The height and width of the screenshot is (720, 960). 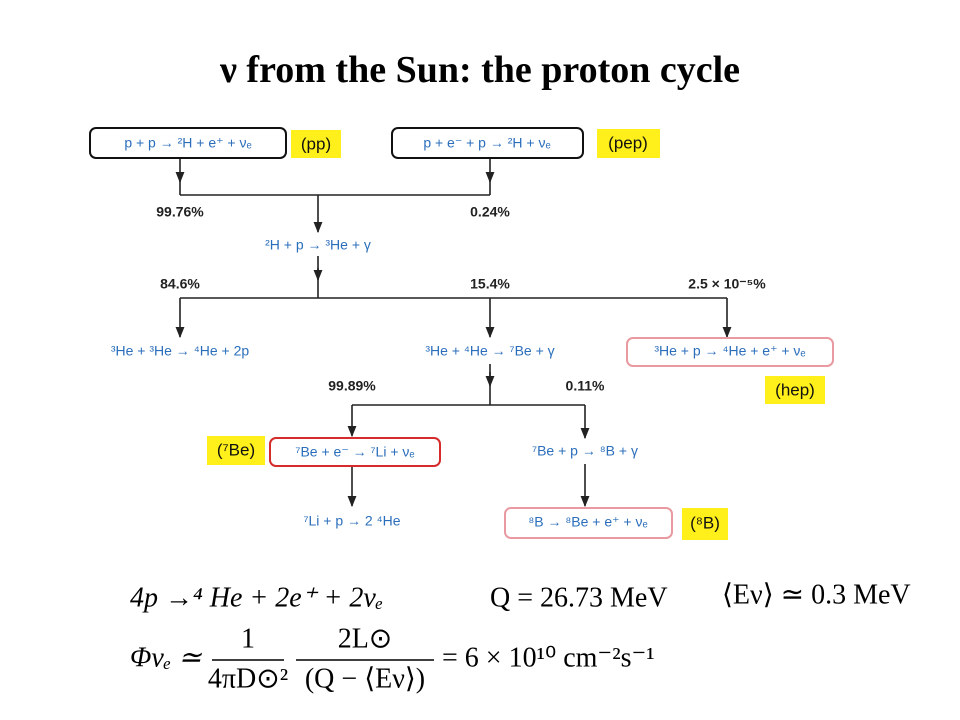 What do you see at coordinates (479, 70) in the screenshot?
I see `title: ν from the Sun: the proton cycle` at bounding box center [479, 70].